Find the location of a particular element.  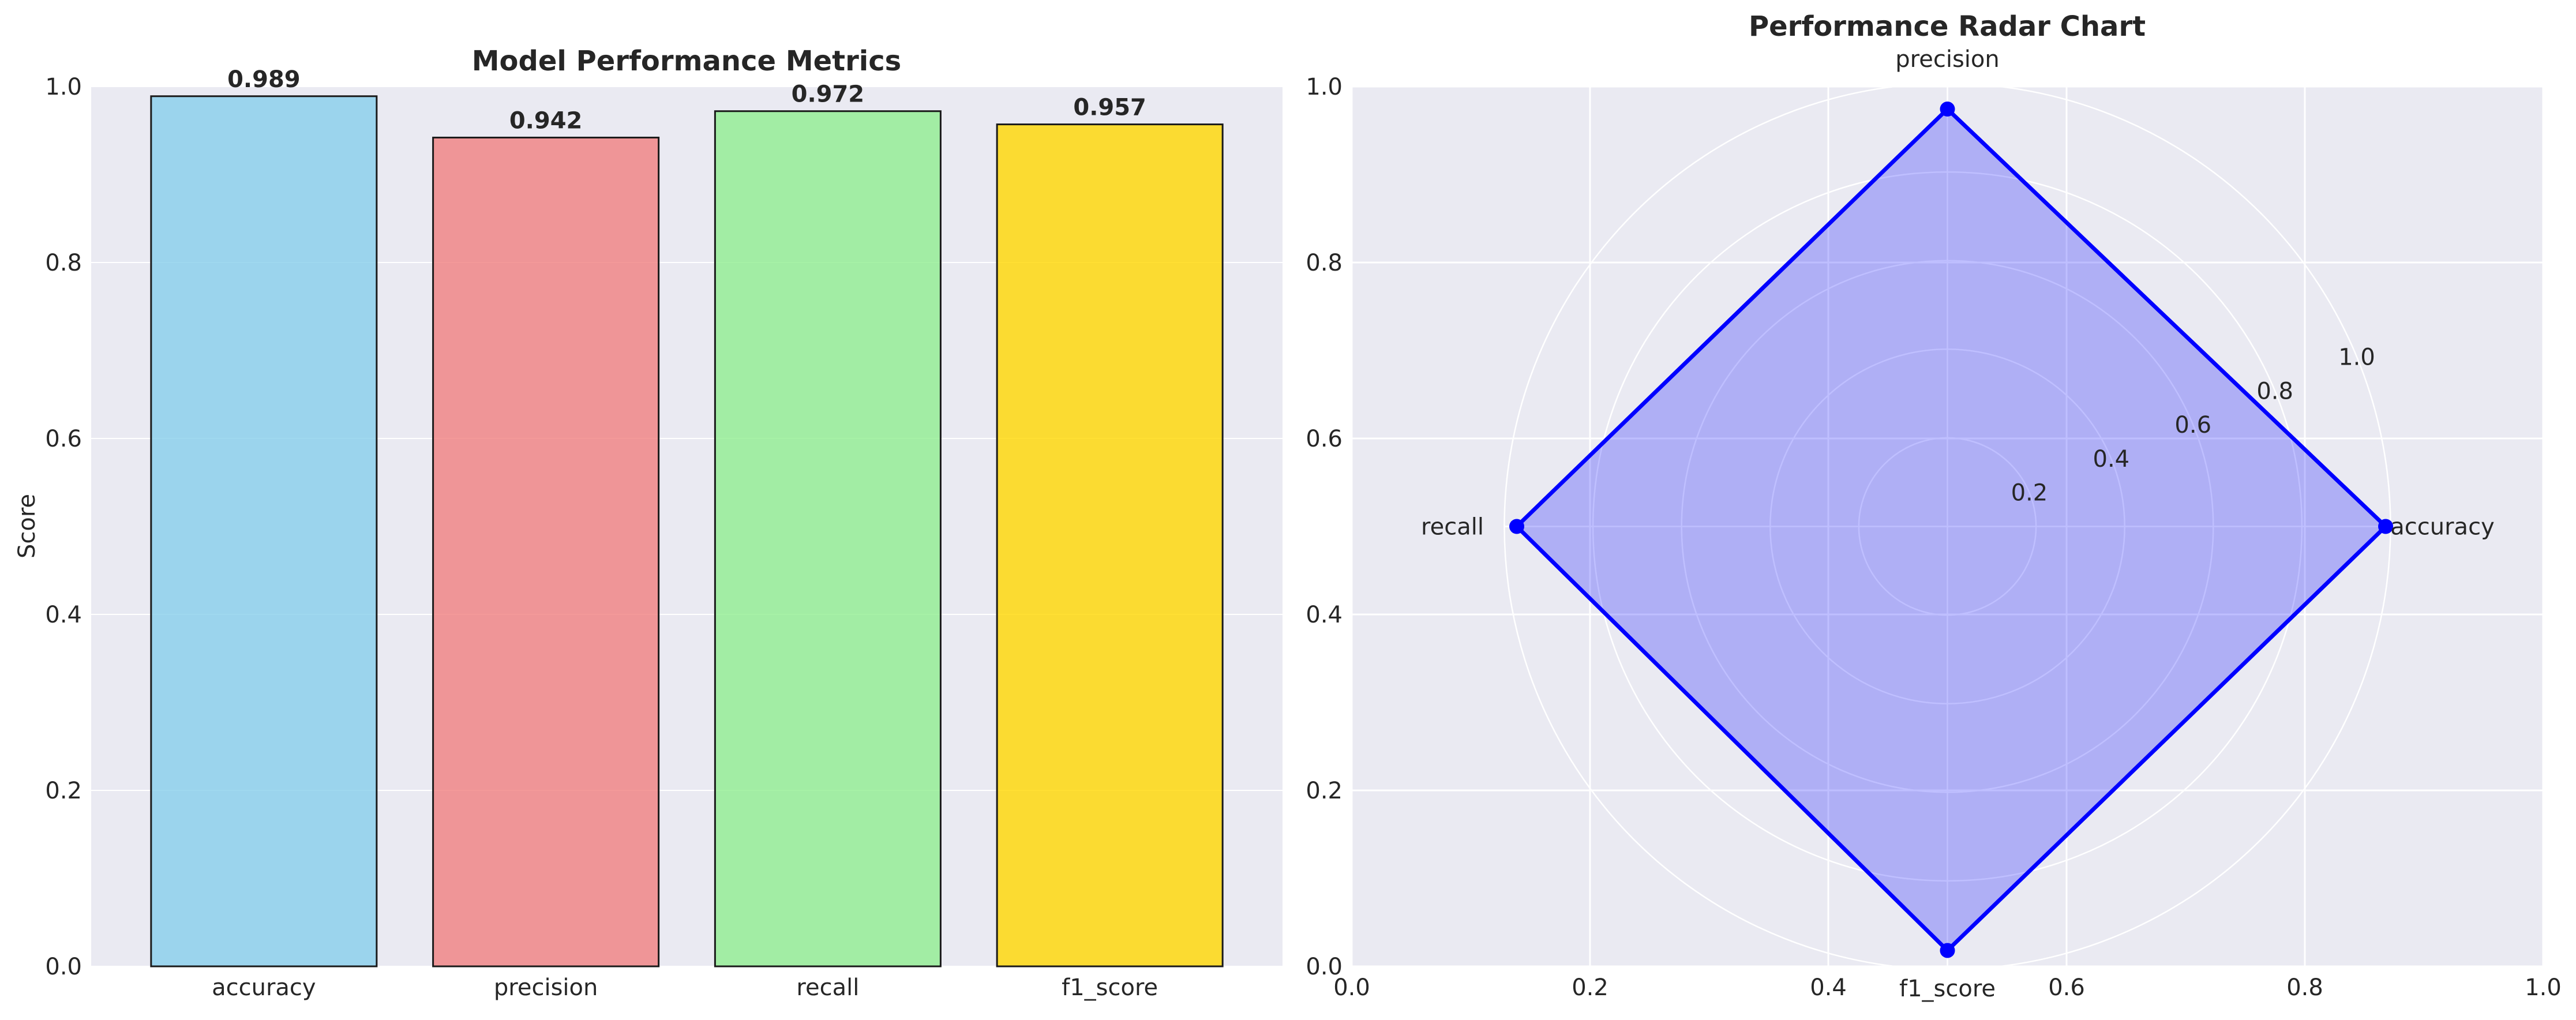

radar-radial-tick-label: 0.4 is located at coordinates (2111, 459).